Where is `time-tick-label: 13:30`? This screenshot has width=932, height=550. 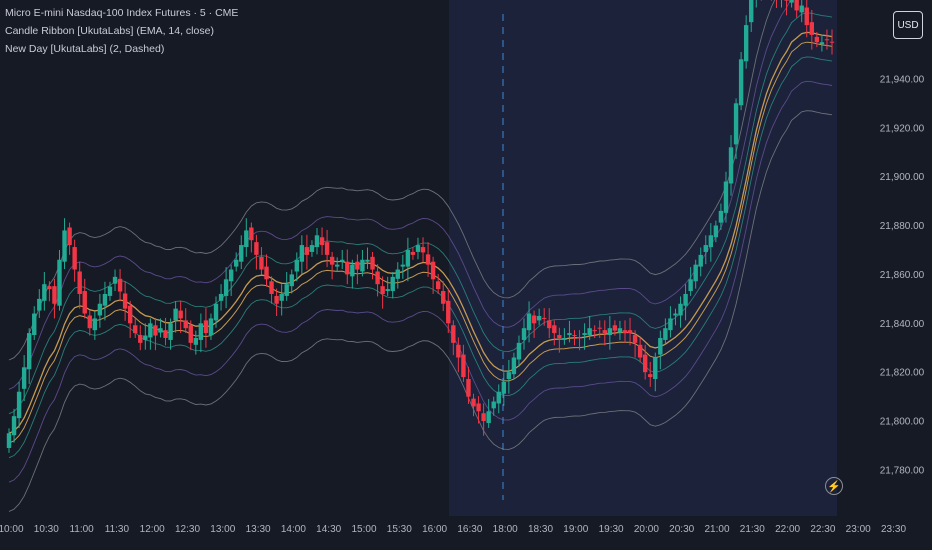
time-tick-label: 13:30 is located at coordinates (258, 529).